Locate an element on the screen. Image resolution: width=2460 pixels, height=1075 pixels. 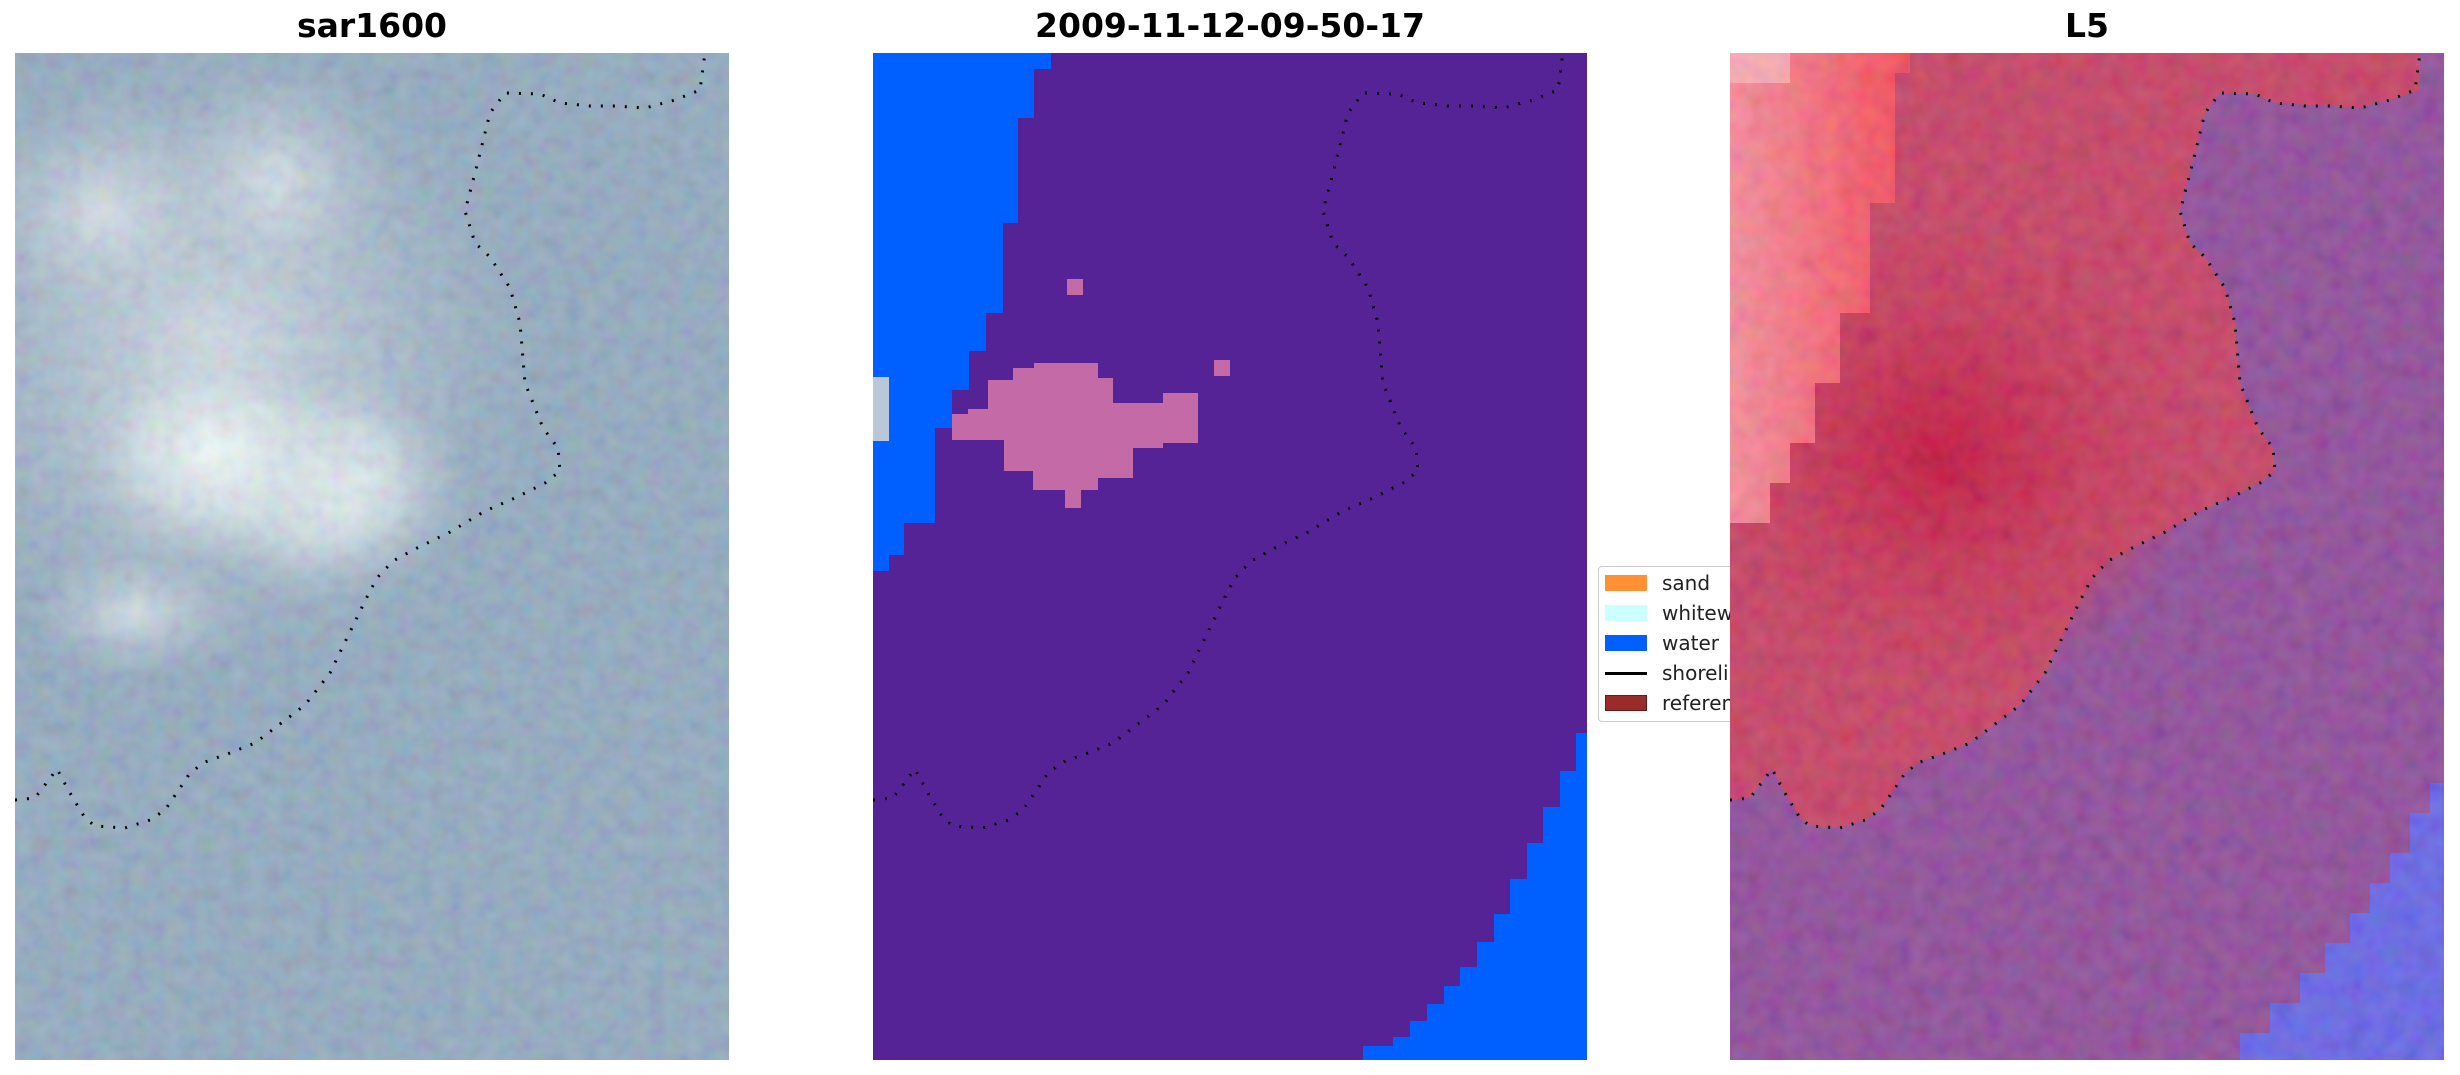
legend-swatch-sand is located at coordinates (1626, 583).